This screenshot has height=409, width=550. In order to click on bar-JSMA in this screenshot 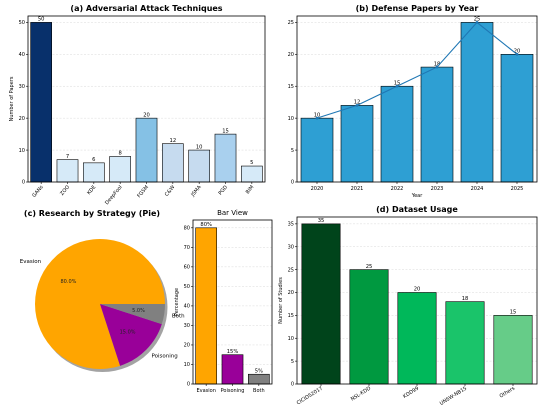, I will do `click(199, 166)`.